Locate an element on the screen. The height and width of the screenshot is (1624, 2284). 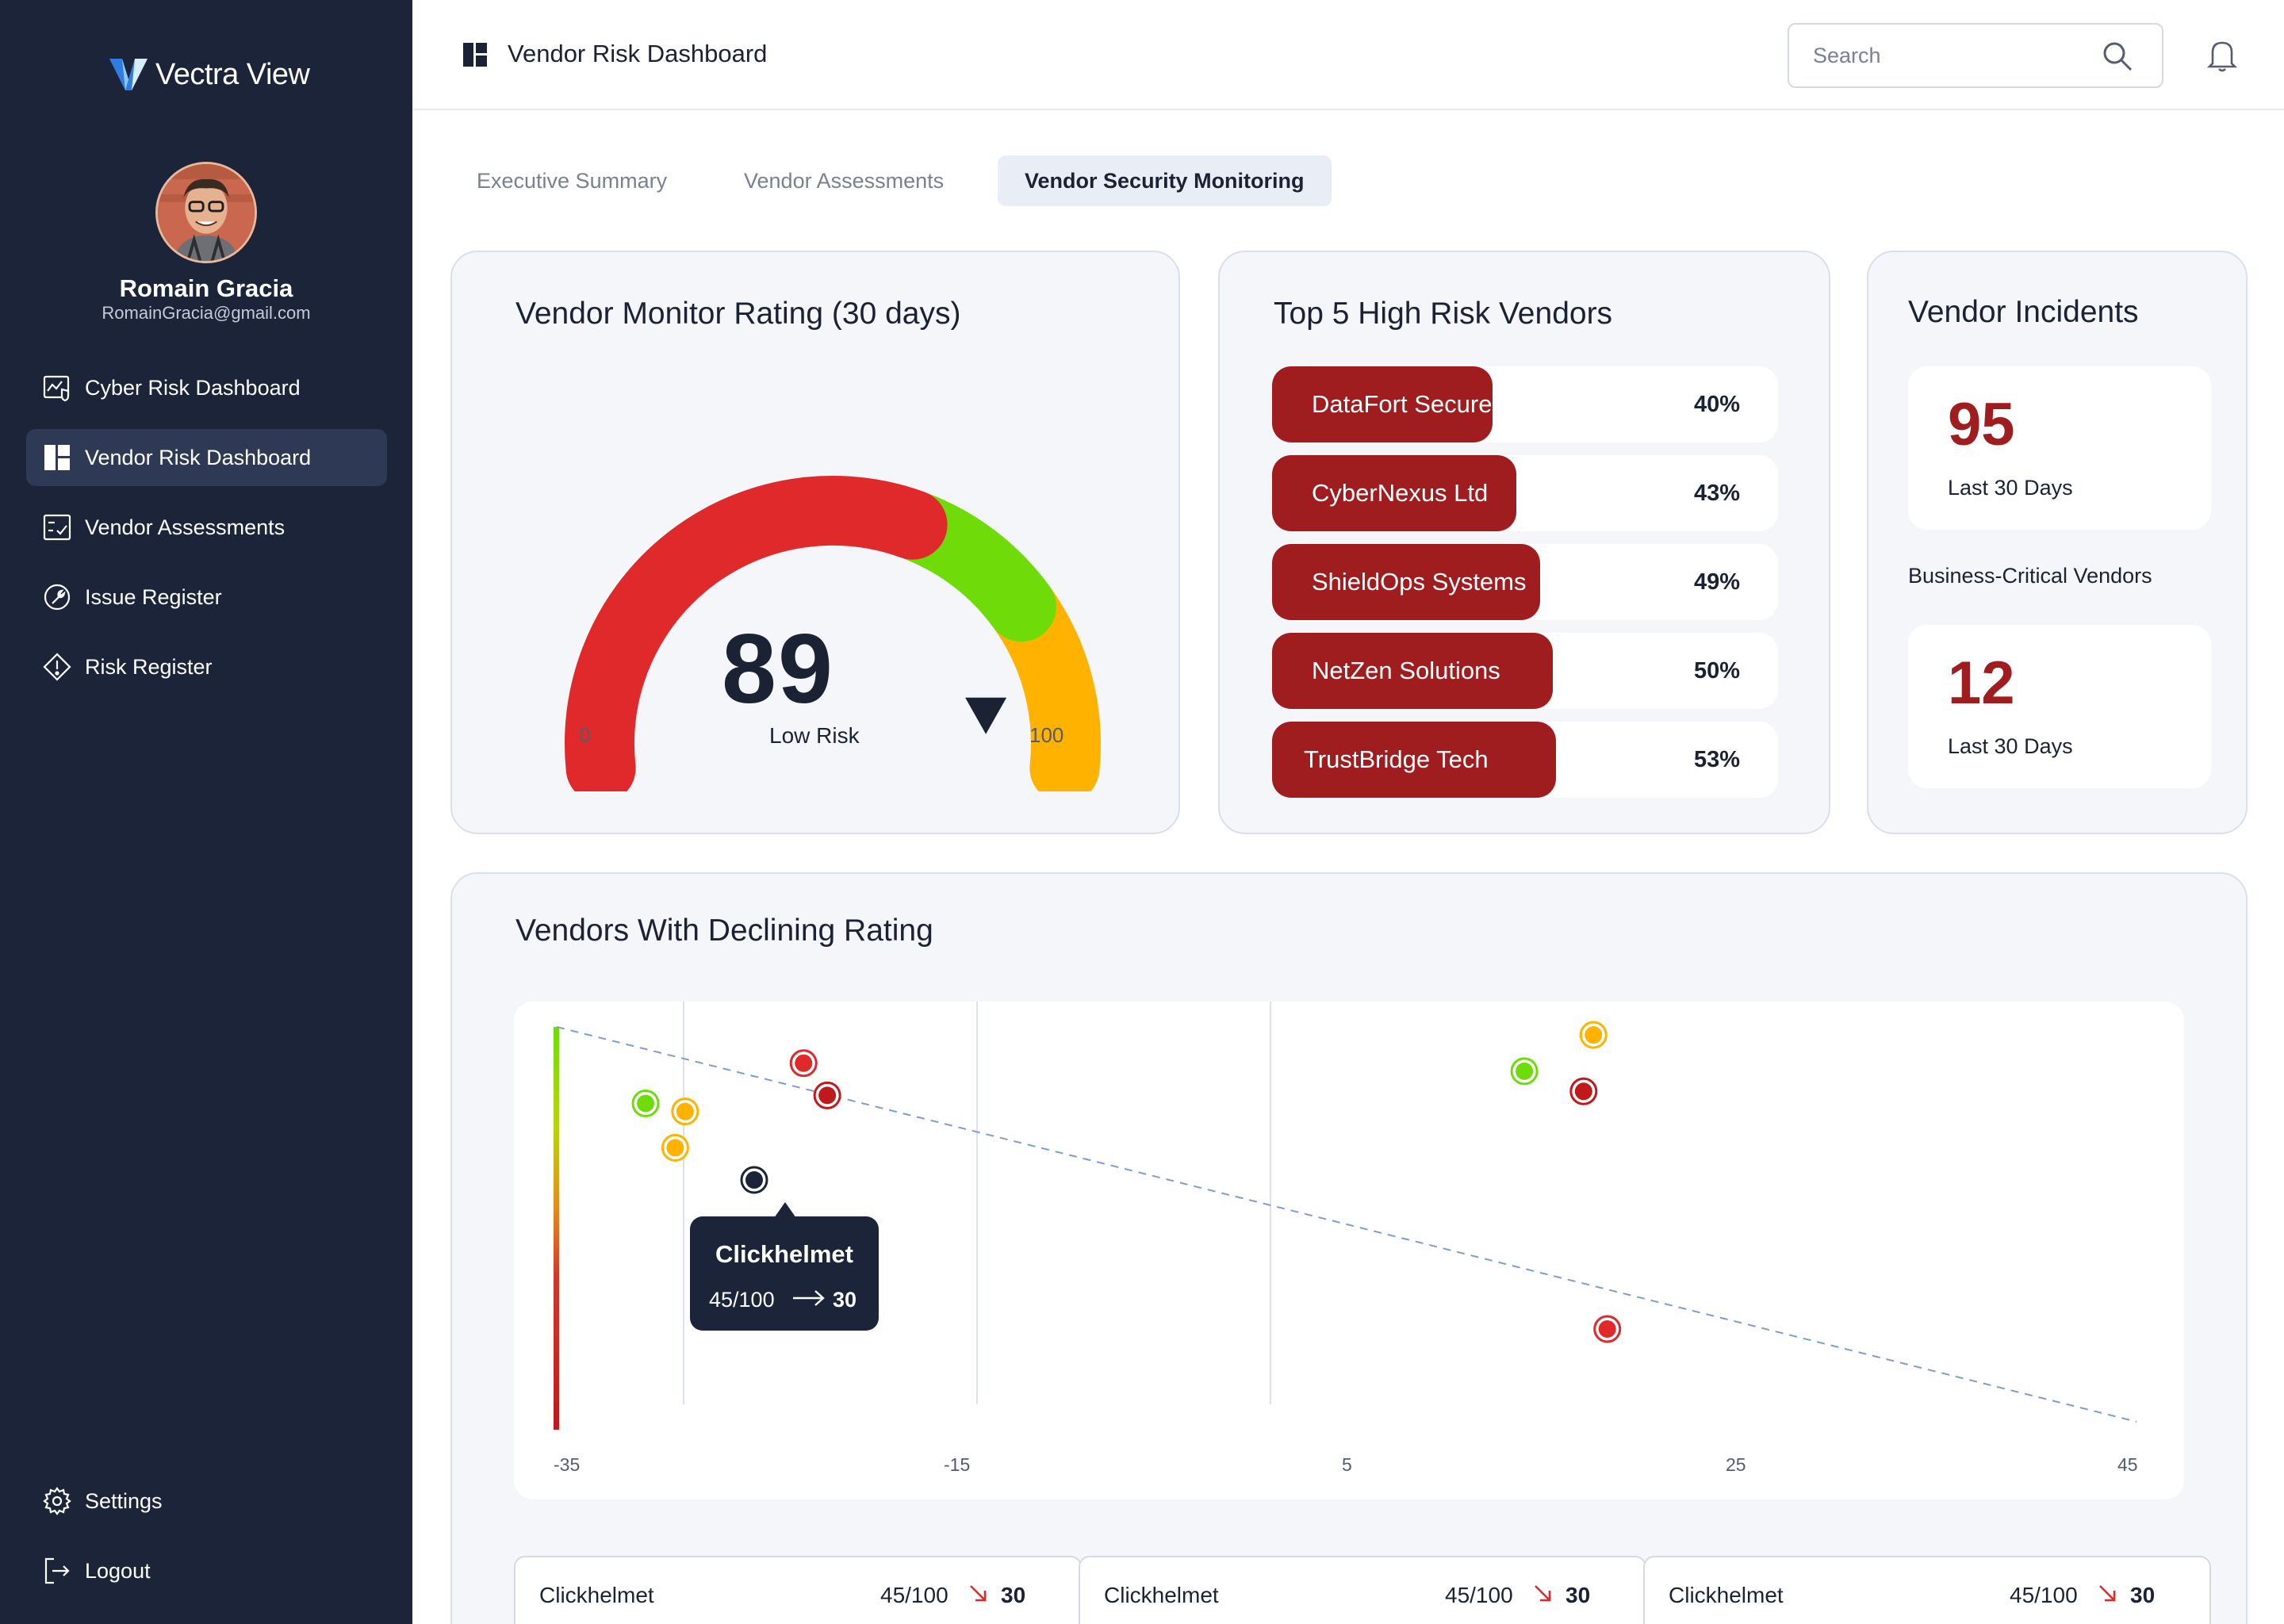
vendor-name: TrustBridge Tech is located at coordinates (1396, 759).